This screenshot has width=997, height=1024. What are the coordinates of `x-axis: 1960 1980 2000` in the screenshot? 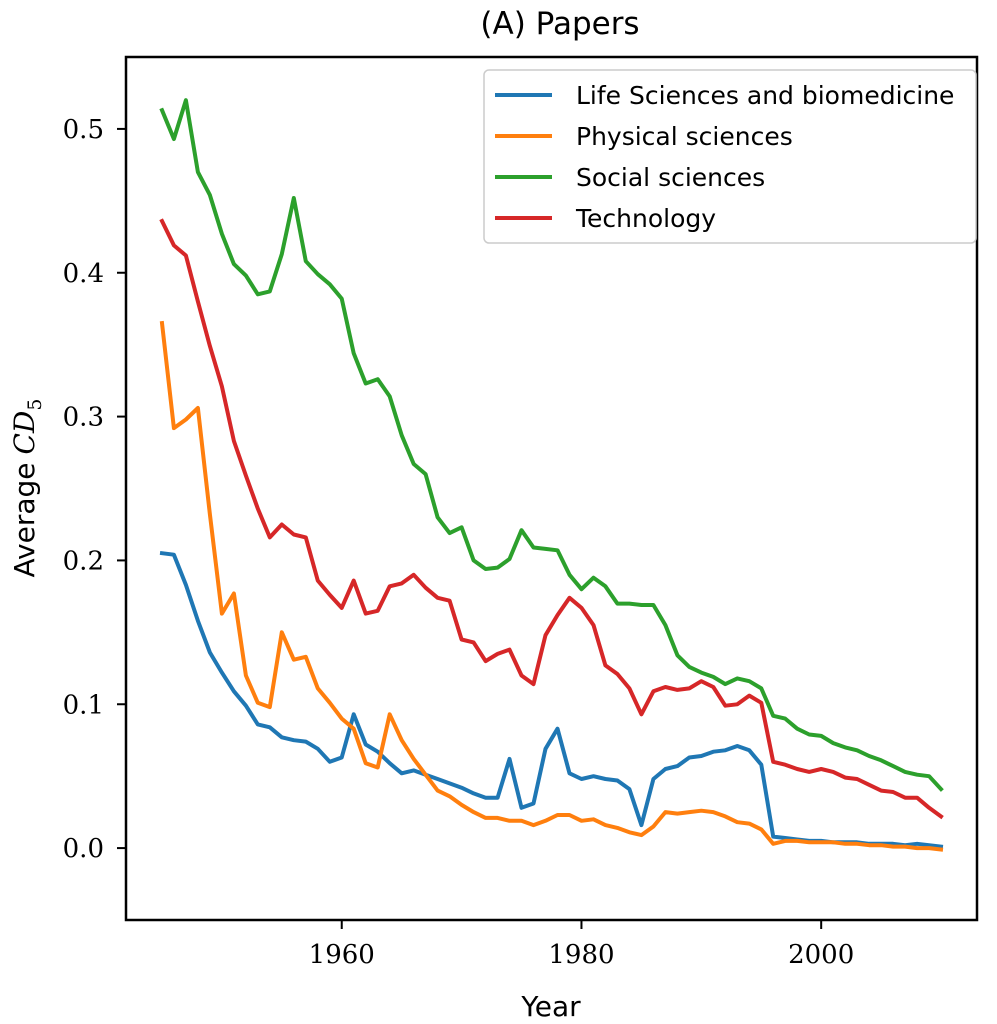 It's located at (581, 945).